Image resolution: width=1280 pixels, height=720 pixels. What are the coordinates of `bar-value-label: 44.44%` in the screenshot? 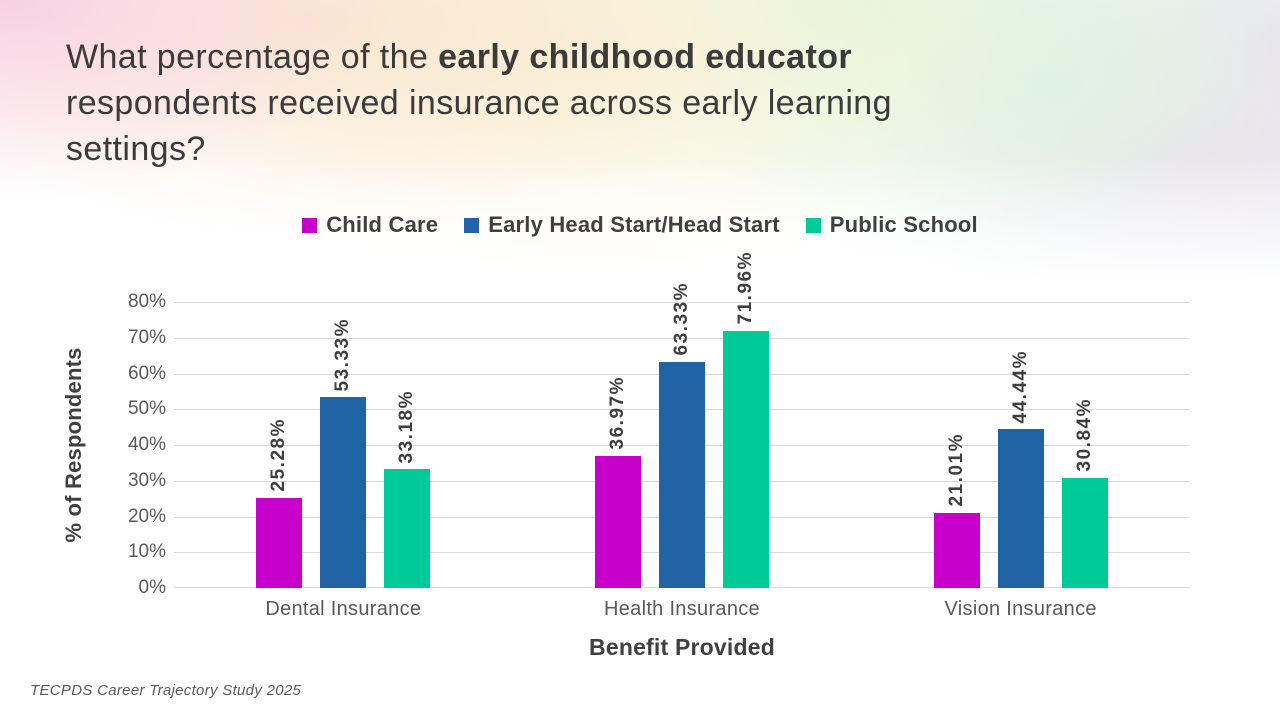 It's located at (1020, 386).